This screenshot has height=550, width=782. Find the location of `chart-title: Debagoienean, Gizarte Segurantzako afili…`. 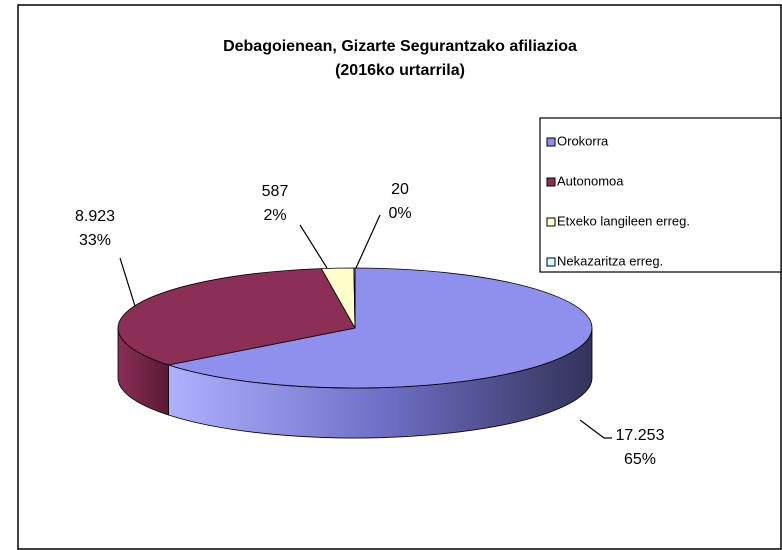

chart-title: Debagoienean, Gizarte Segurantzako afili… is located at coordinates (400, 46).